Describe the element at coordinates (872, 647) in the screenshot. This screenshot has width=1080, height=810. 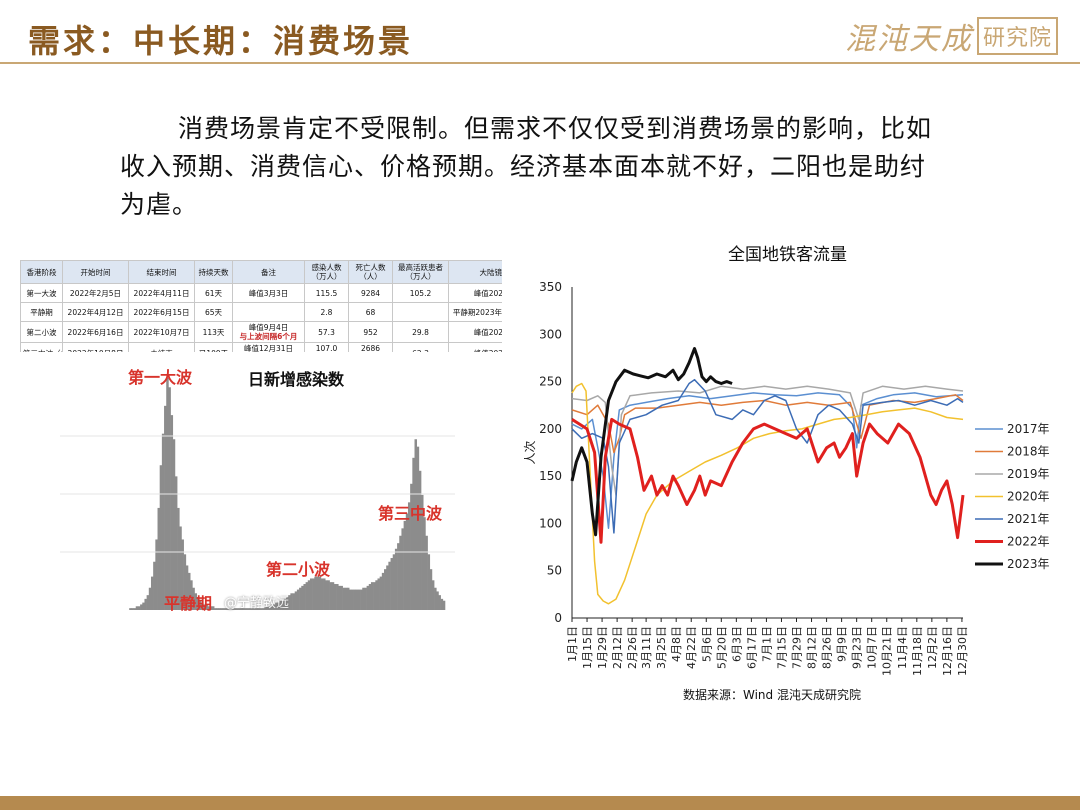
I see `x-tick-label: 10月7日` at that location.